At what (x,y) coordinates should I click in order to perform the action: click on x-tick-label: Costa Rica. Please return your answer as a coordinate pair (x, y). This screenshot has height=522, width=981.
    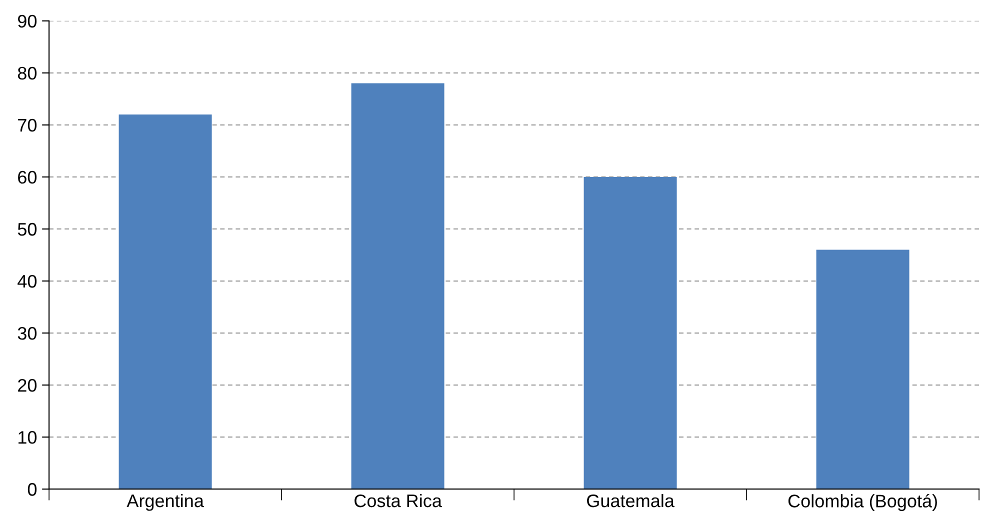
    Looking at the image, I should click on (398, 501).